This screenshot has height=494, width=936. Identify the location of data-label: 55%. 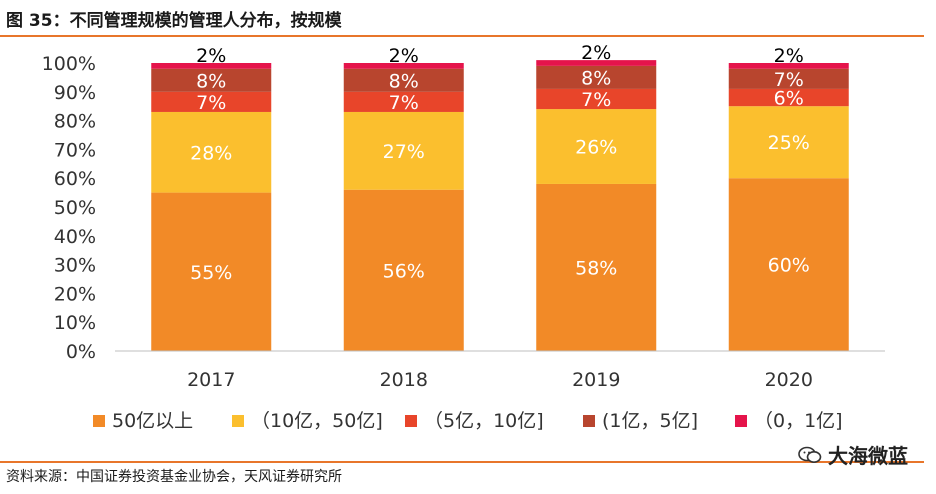
(211, 273).